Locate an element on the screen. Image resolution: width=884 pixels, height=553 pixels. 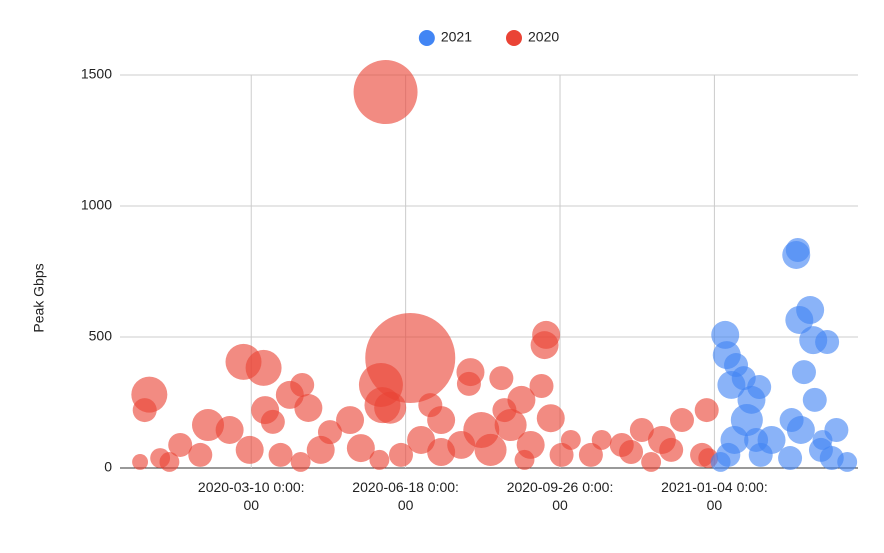
y-tick-label: 500 is located at coordinates (101, 336).